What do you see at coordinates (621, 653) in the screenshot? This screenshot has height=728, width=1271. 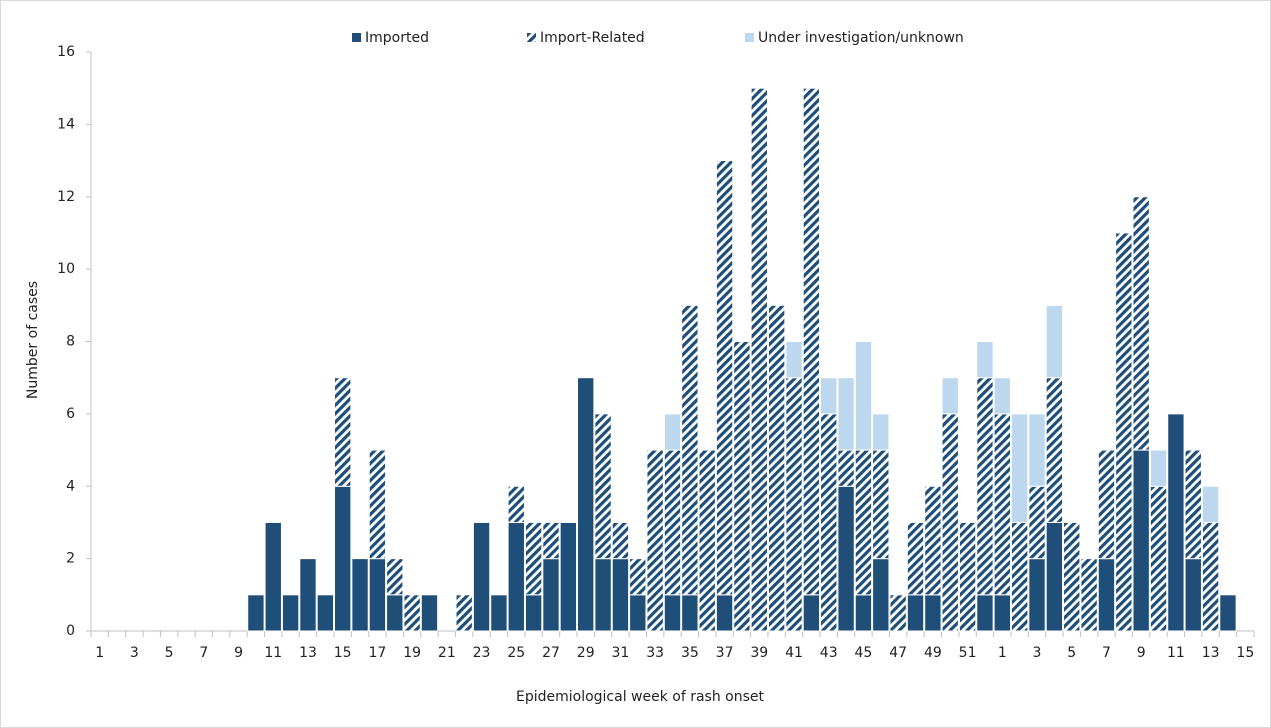 I see `x-tick-label: 31` at bounding box center [621, 653].